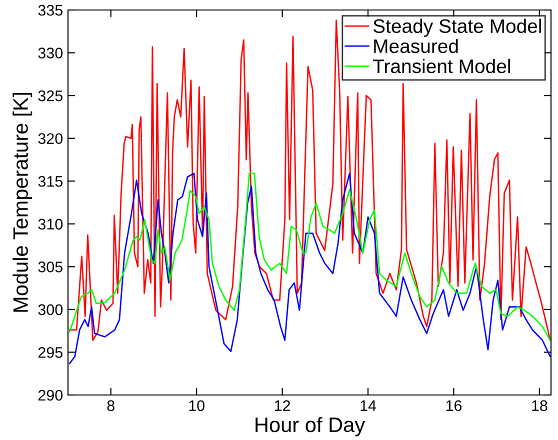 The image size is (558, 440). I want to click on legend-label: Steady State Model, so click(457, 27).